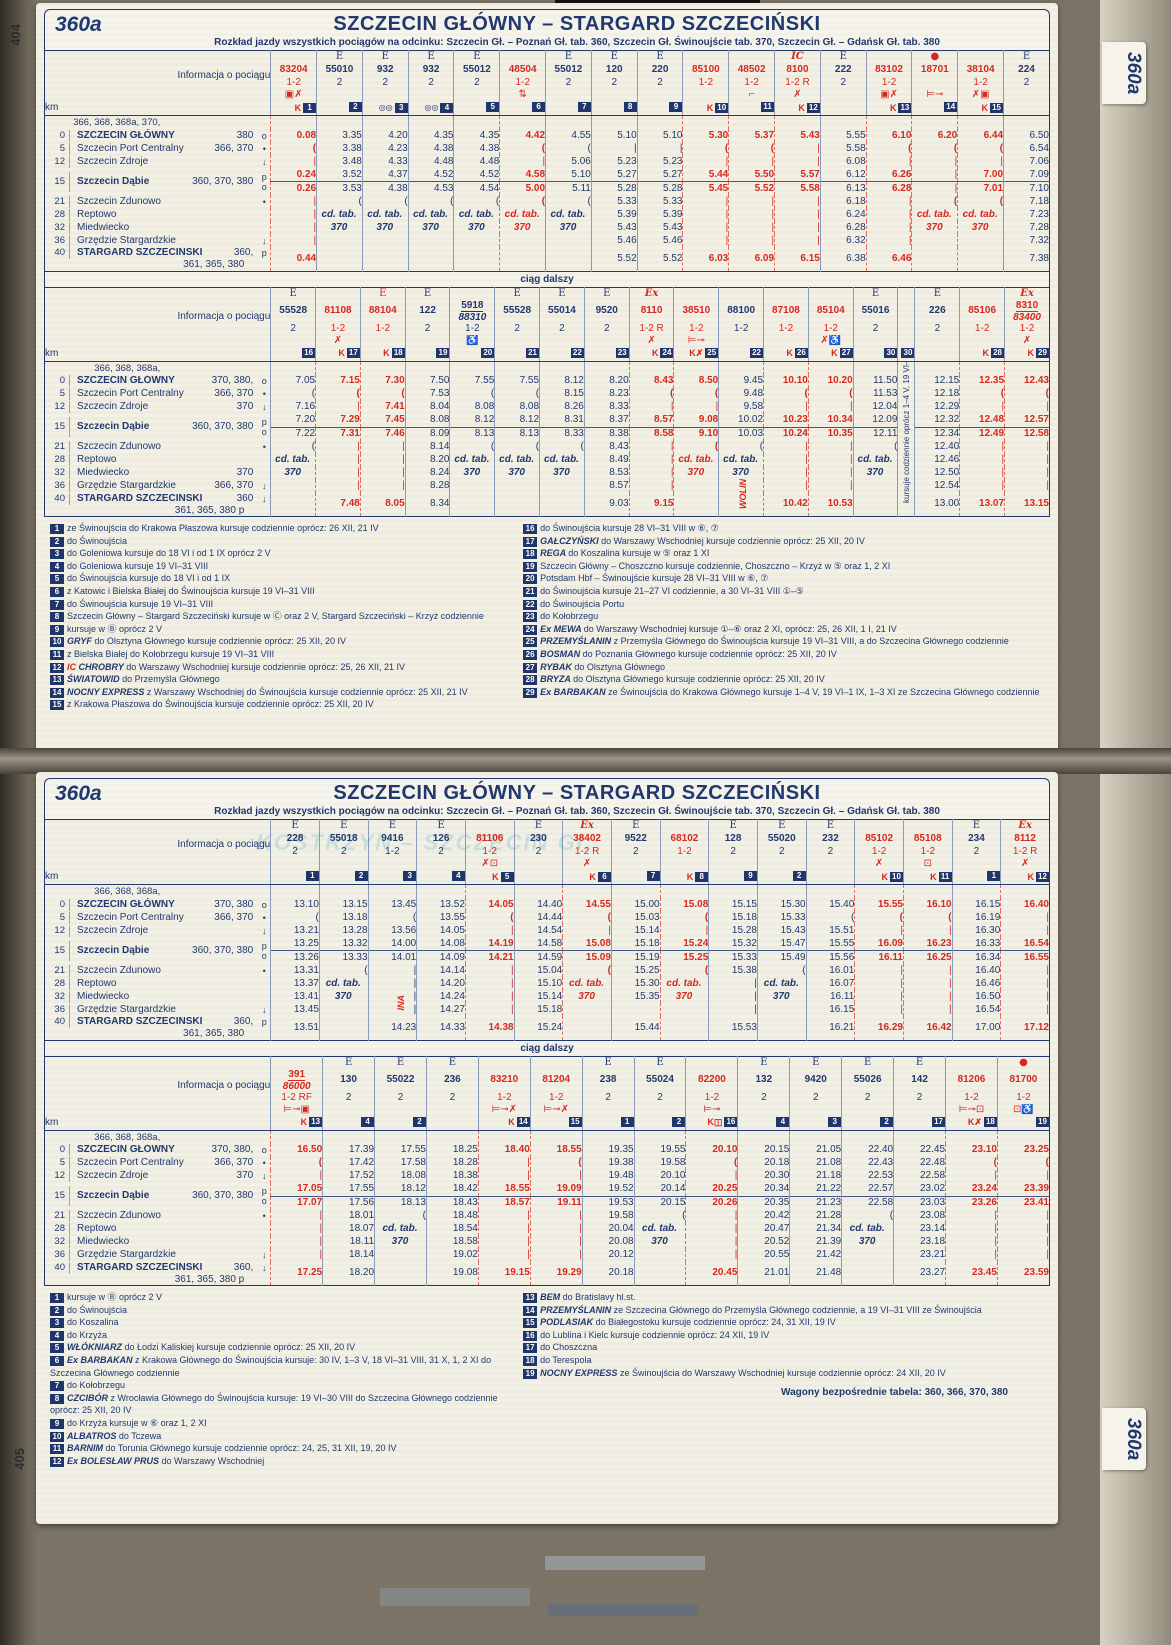 Image resolution: width=1171 pixels, height=1645 pixels. I want to click on footnote-number: 10, so click(57, 642).